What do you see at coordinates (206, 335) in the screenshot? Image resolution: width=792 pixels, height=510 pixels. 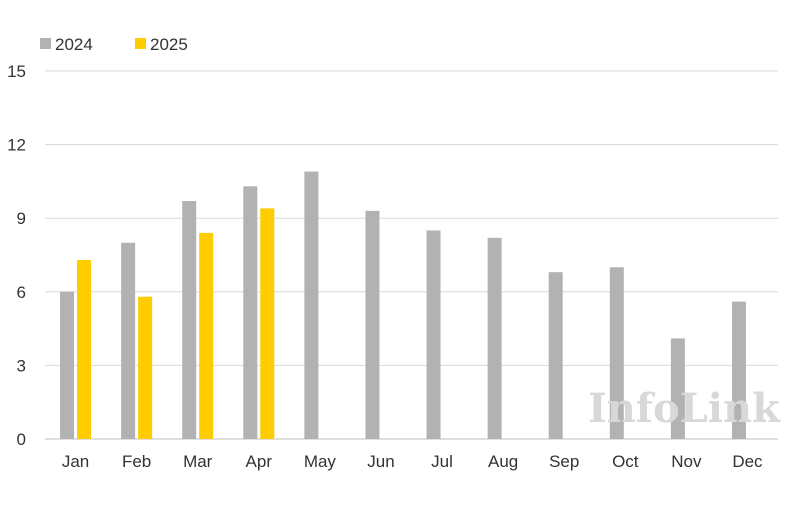 I see `bar-2025-mar` at bounding box center [206, 335].